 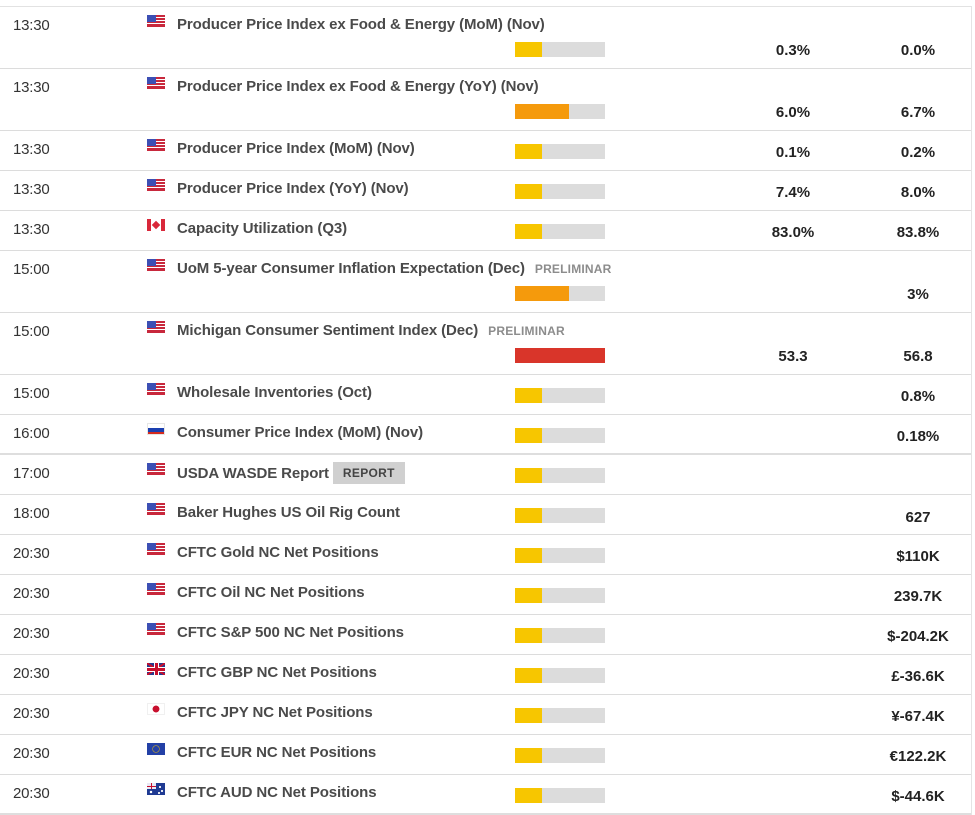 What do you see at coordinates (918, 152) in the screenshot?
I see `forecast-value: 0.2%` at bounding box center [918, 152].